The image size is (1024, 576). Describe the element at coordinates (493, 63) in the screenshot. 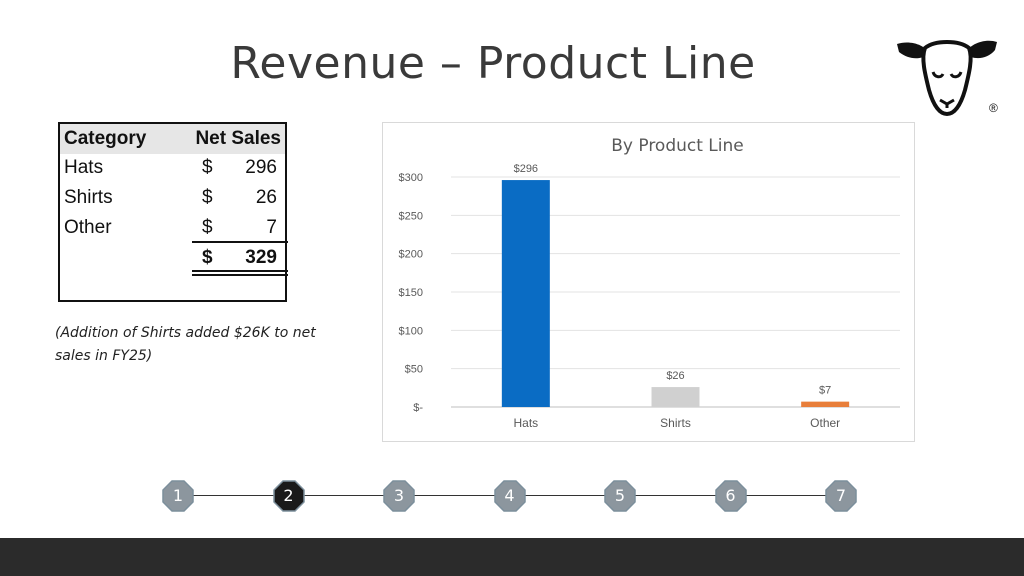

I see `slide-title: Revenue – Product Line` at that location.